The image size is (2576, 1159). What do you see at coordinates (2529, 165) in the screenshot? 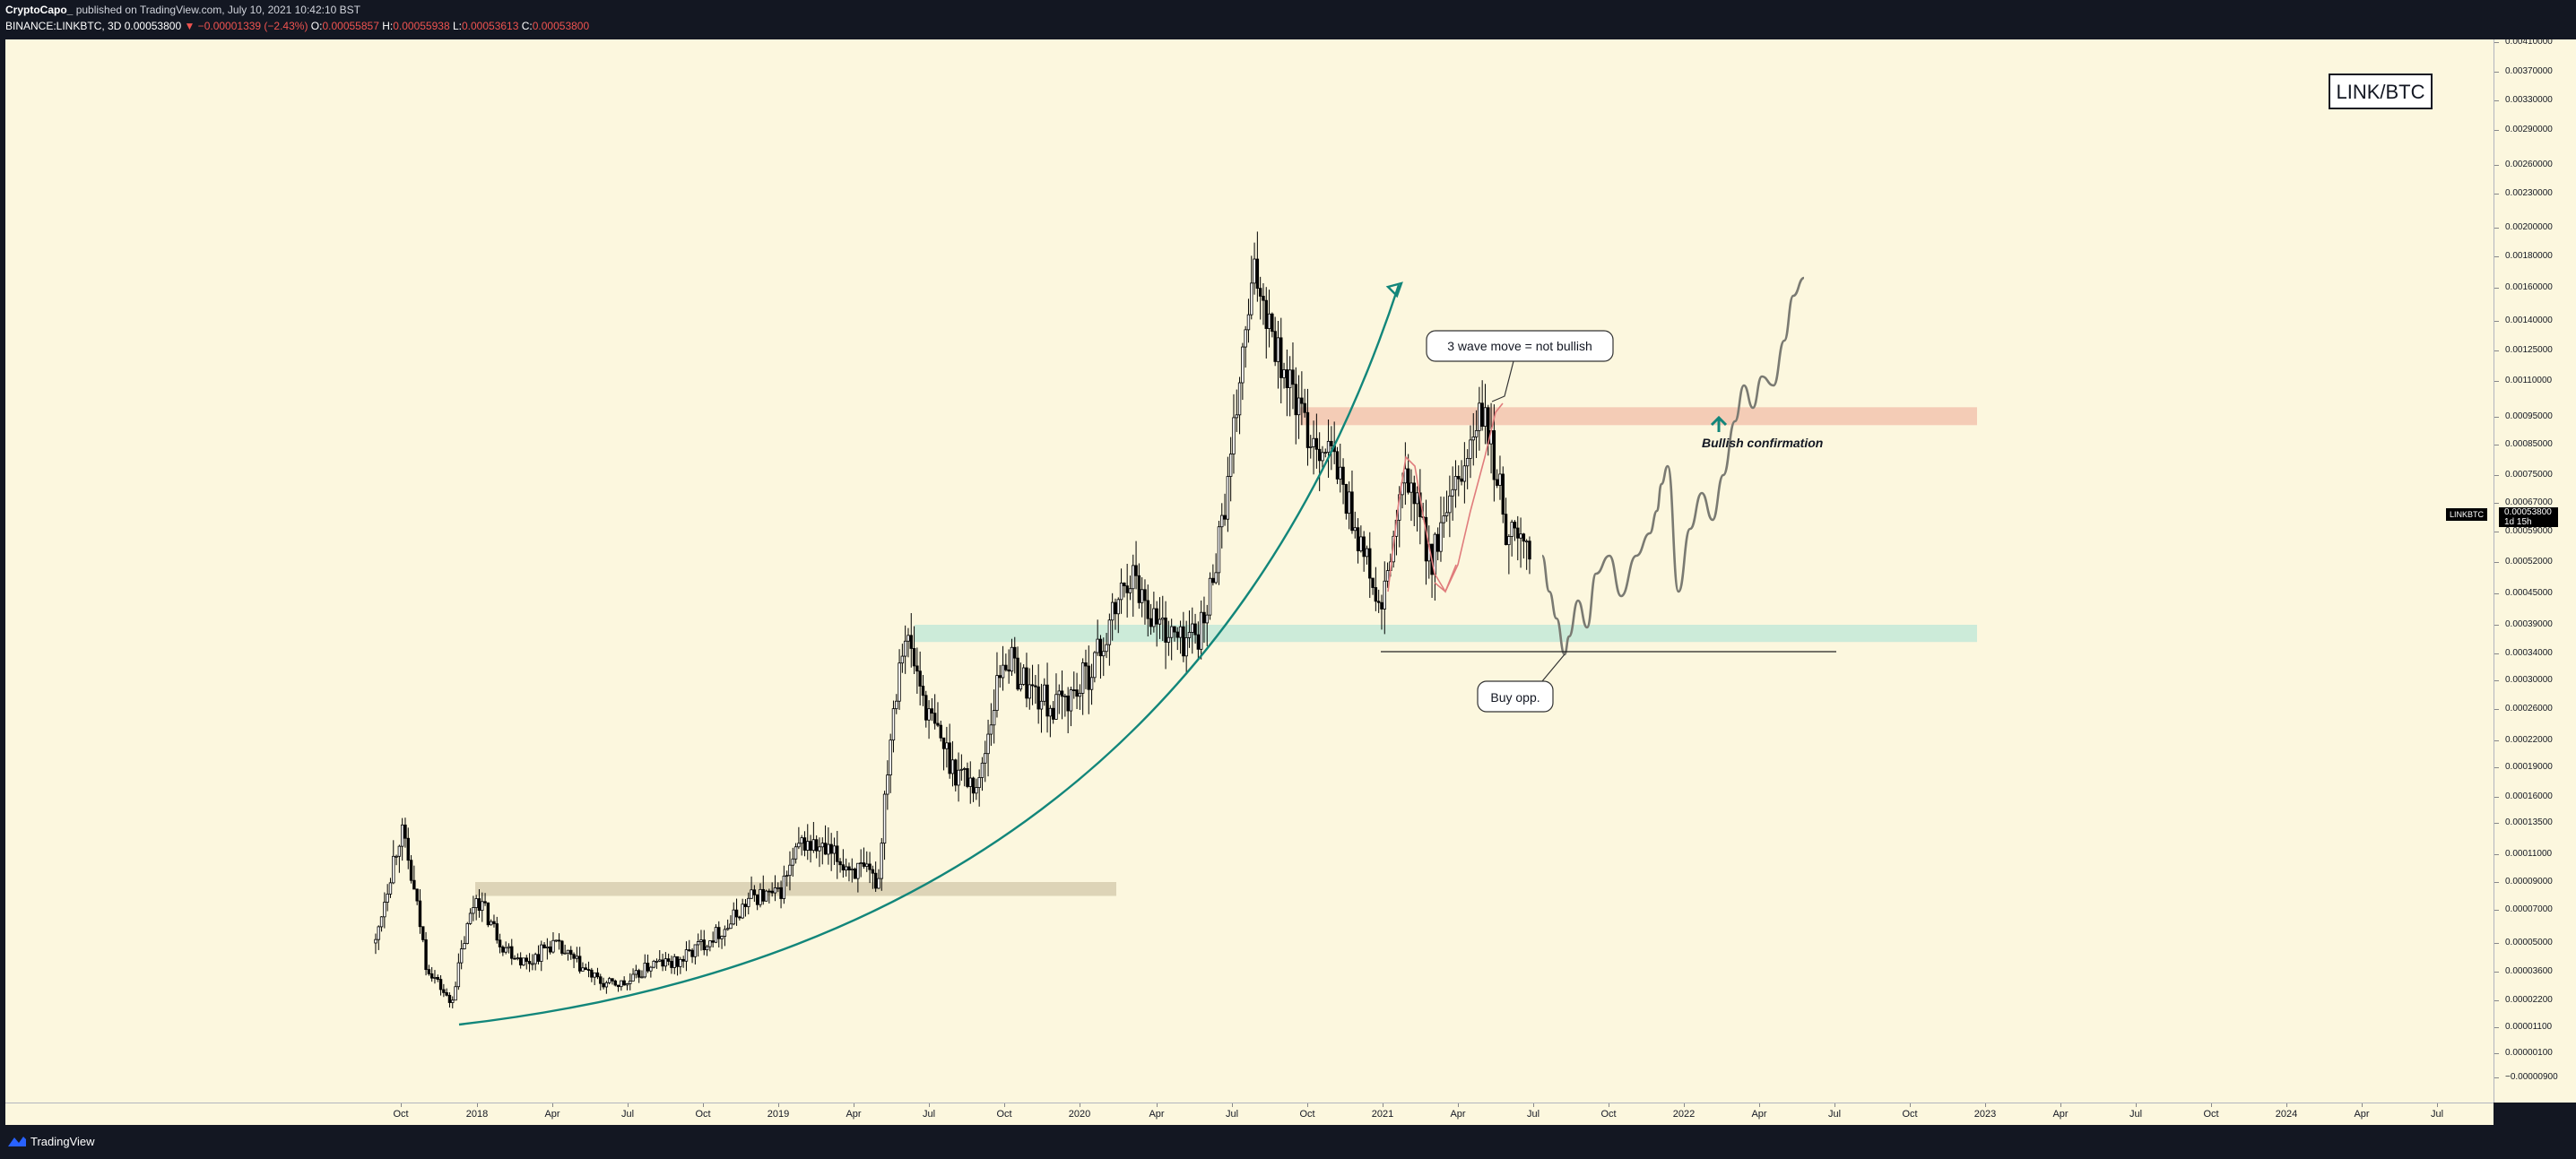
I see `price-tick-label: 0.00260000` at bounding box center [2529, 165].